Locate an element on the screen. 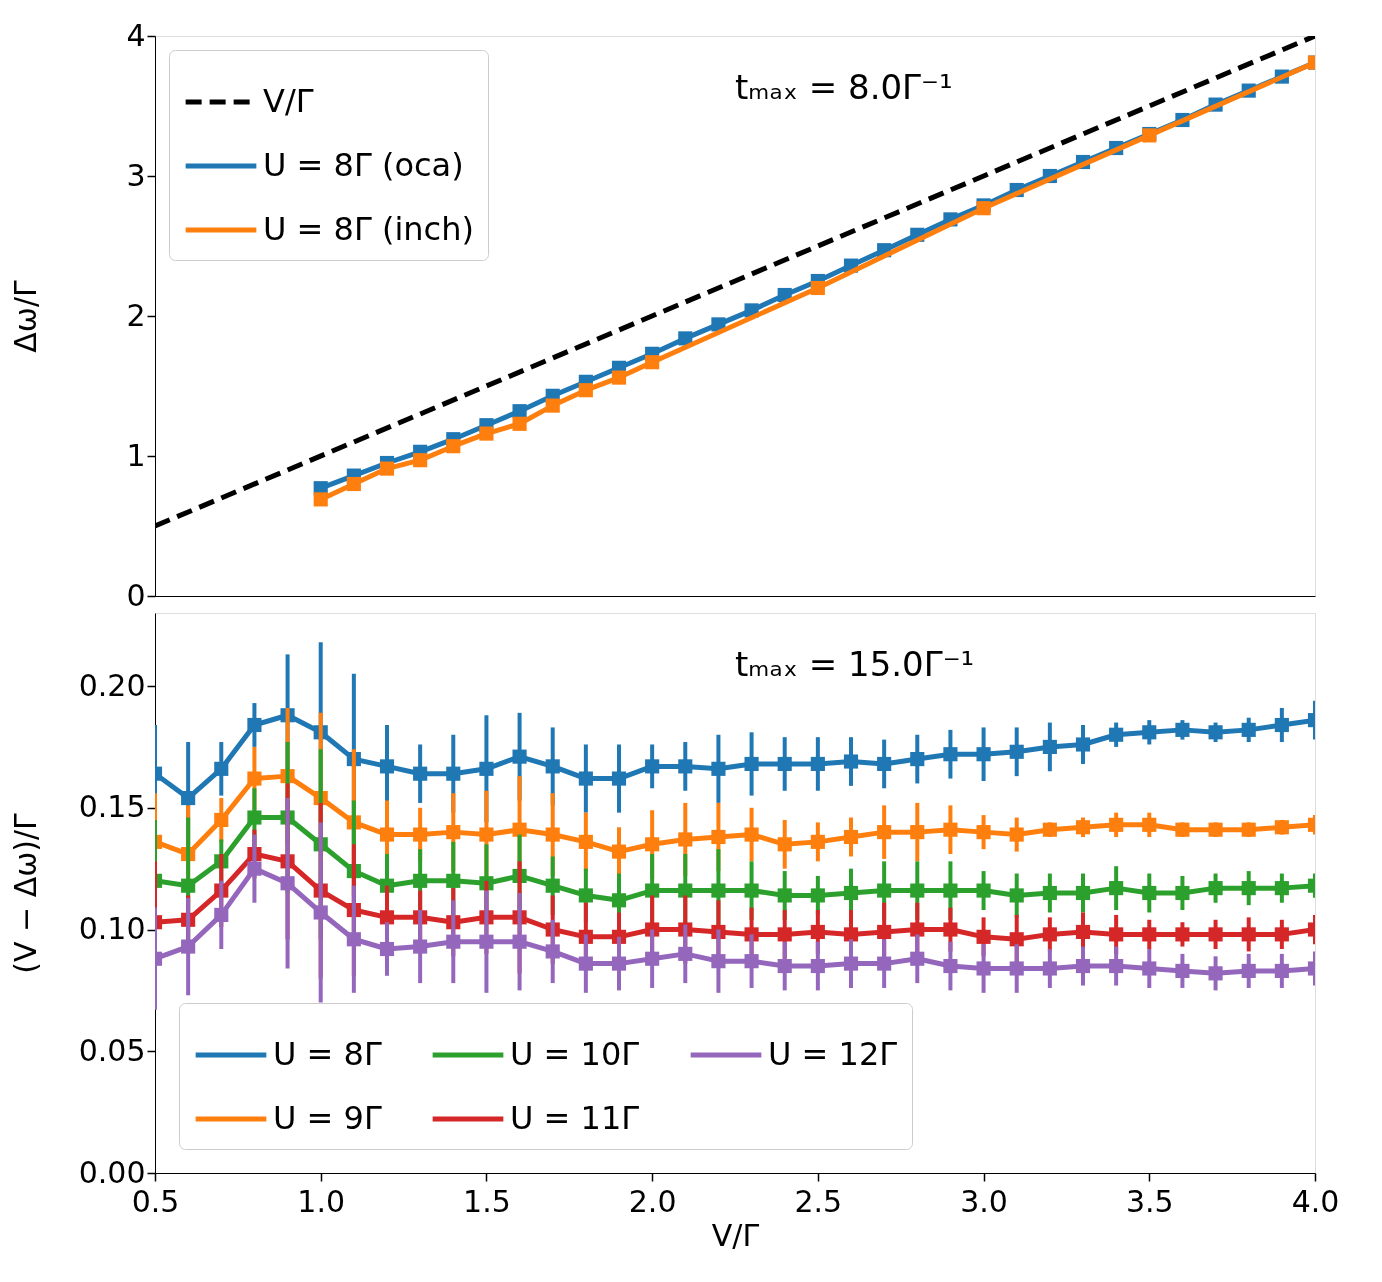 The height and width of the screenshot is (1282, 1382). y-tick-label: 0.20 is located at coordinates (112, 685).